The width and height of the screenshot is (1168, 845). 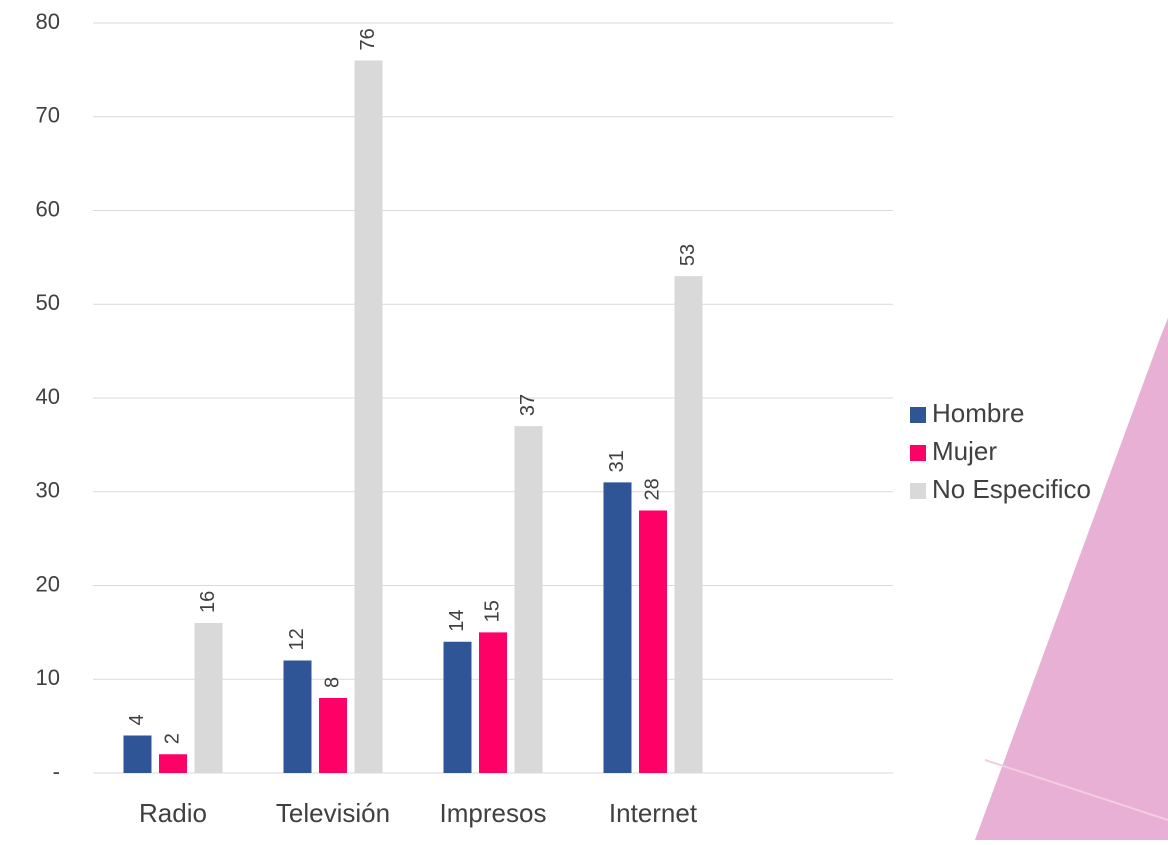 What do you see at coordinates (368, 39) in the screenshot?
I see `data-label: 76` at bounding box center [368, 39].